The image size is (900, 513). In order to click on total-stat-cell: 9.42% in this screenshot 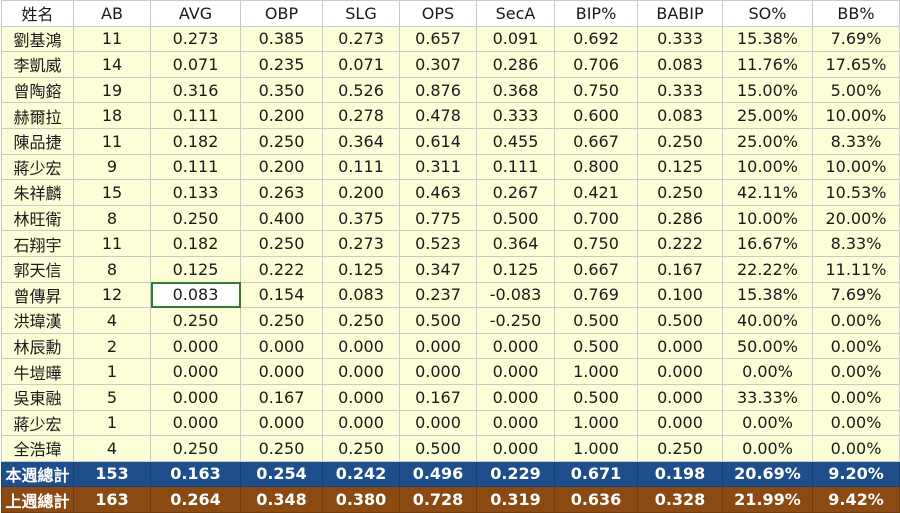, I will do `click(856, 499)`.